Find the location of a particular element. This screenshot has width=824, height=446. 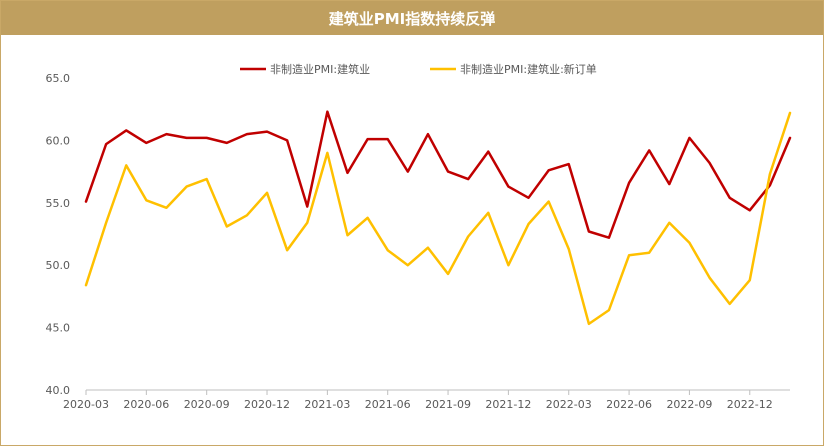

y-tick-label: 50.0 is located at coordinates (58, 265).